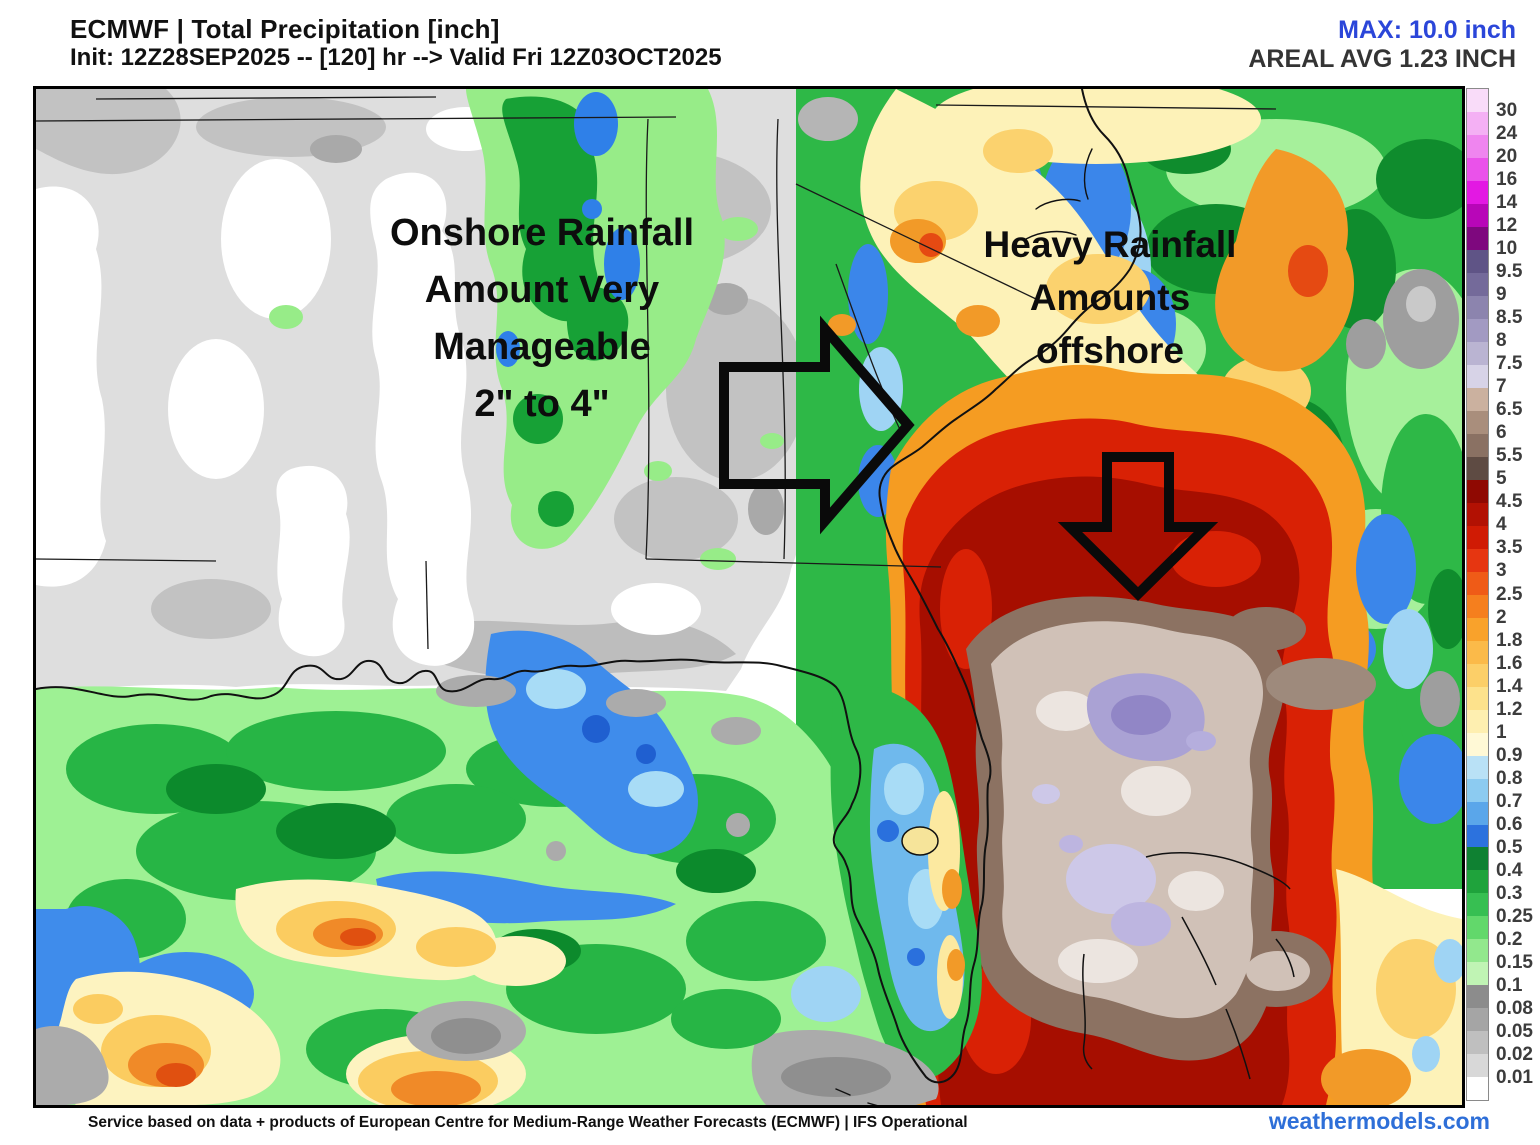 The image size is (1540, 1145). What do you see at coordinates (1509, 640) in the screenshot?
I see `colorbar-tick-label: 1.8` at bounding box center [1509, 640].